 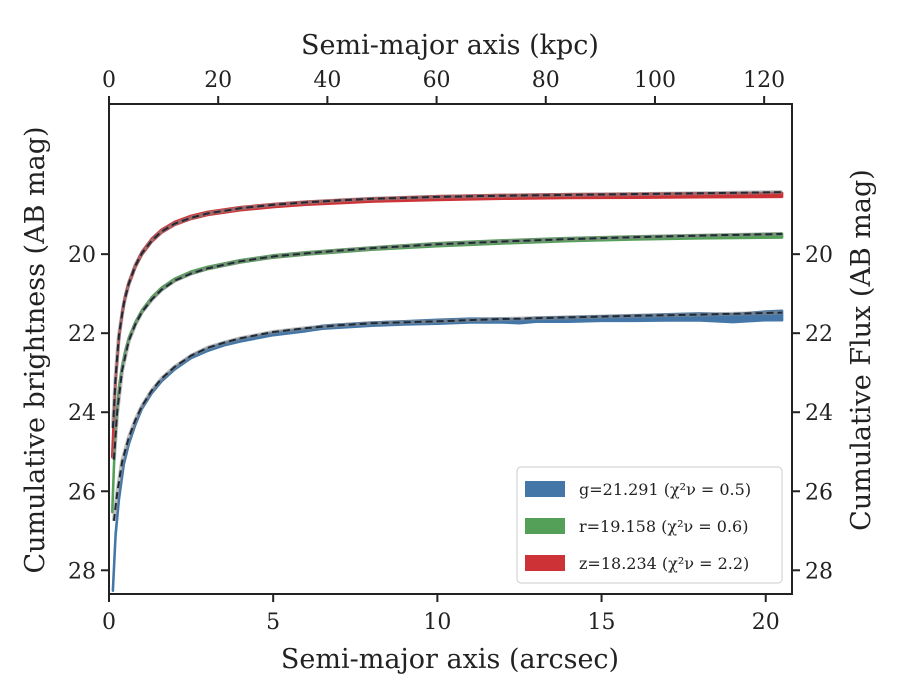 What do you see at coordinates (819, 334) in the screenshot?
I see `right-y-tick-label: 22` at bounding box center [819, 334].